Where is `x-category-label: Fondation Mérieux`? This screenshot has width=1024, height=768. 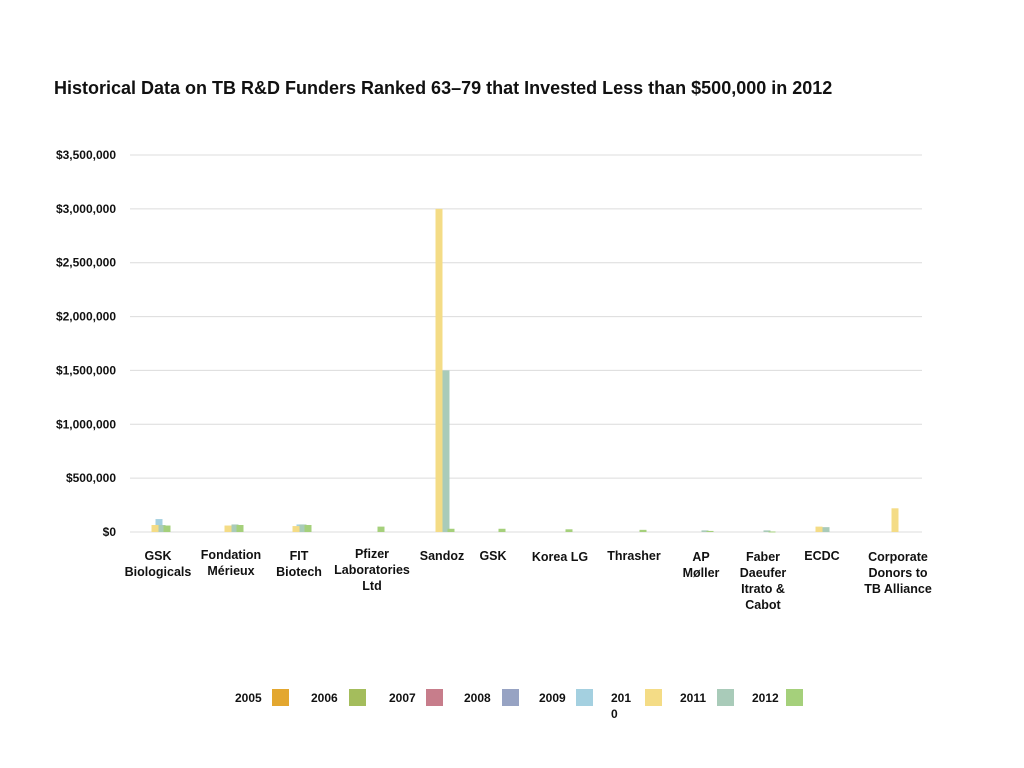
x-category-label: Fondation Mérieux is located at coordinates (231, 563).